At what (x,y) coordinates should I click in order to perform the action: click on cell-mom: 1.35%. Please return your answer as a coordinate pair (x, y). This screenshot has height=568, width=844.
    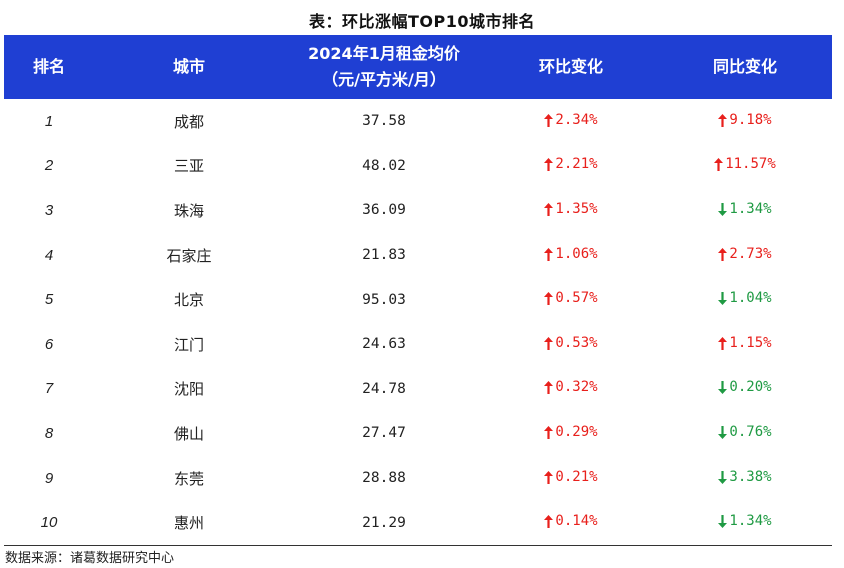
    Looking at the image, I should click on (571, 210).